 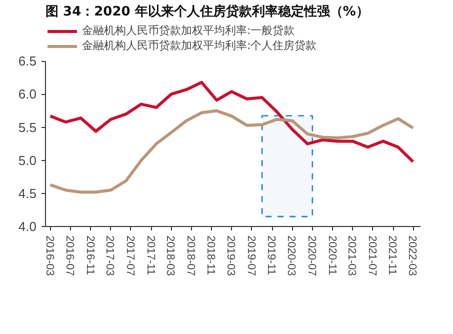 What do you see at coordinates (27, 94) in the screenshot?
I see `y-tick-label: 6.0` at bounding box center [27, 94].